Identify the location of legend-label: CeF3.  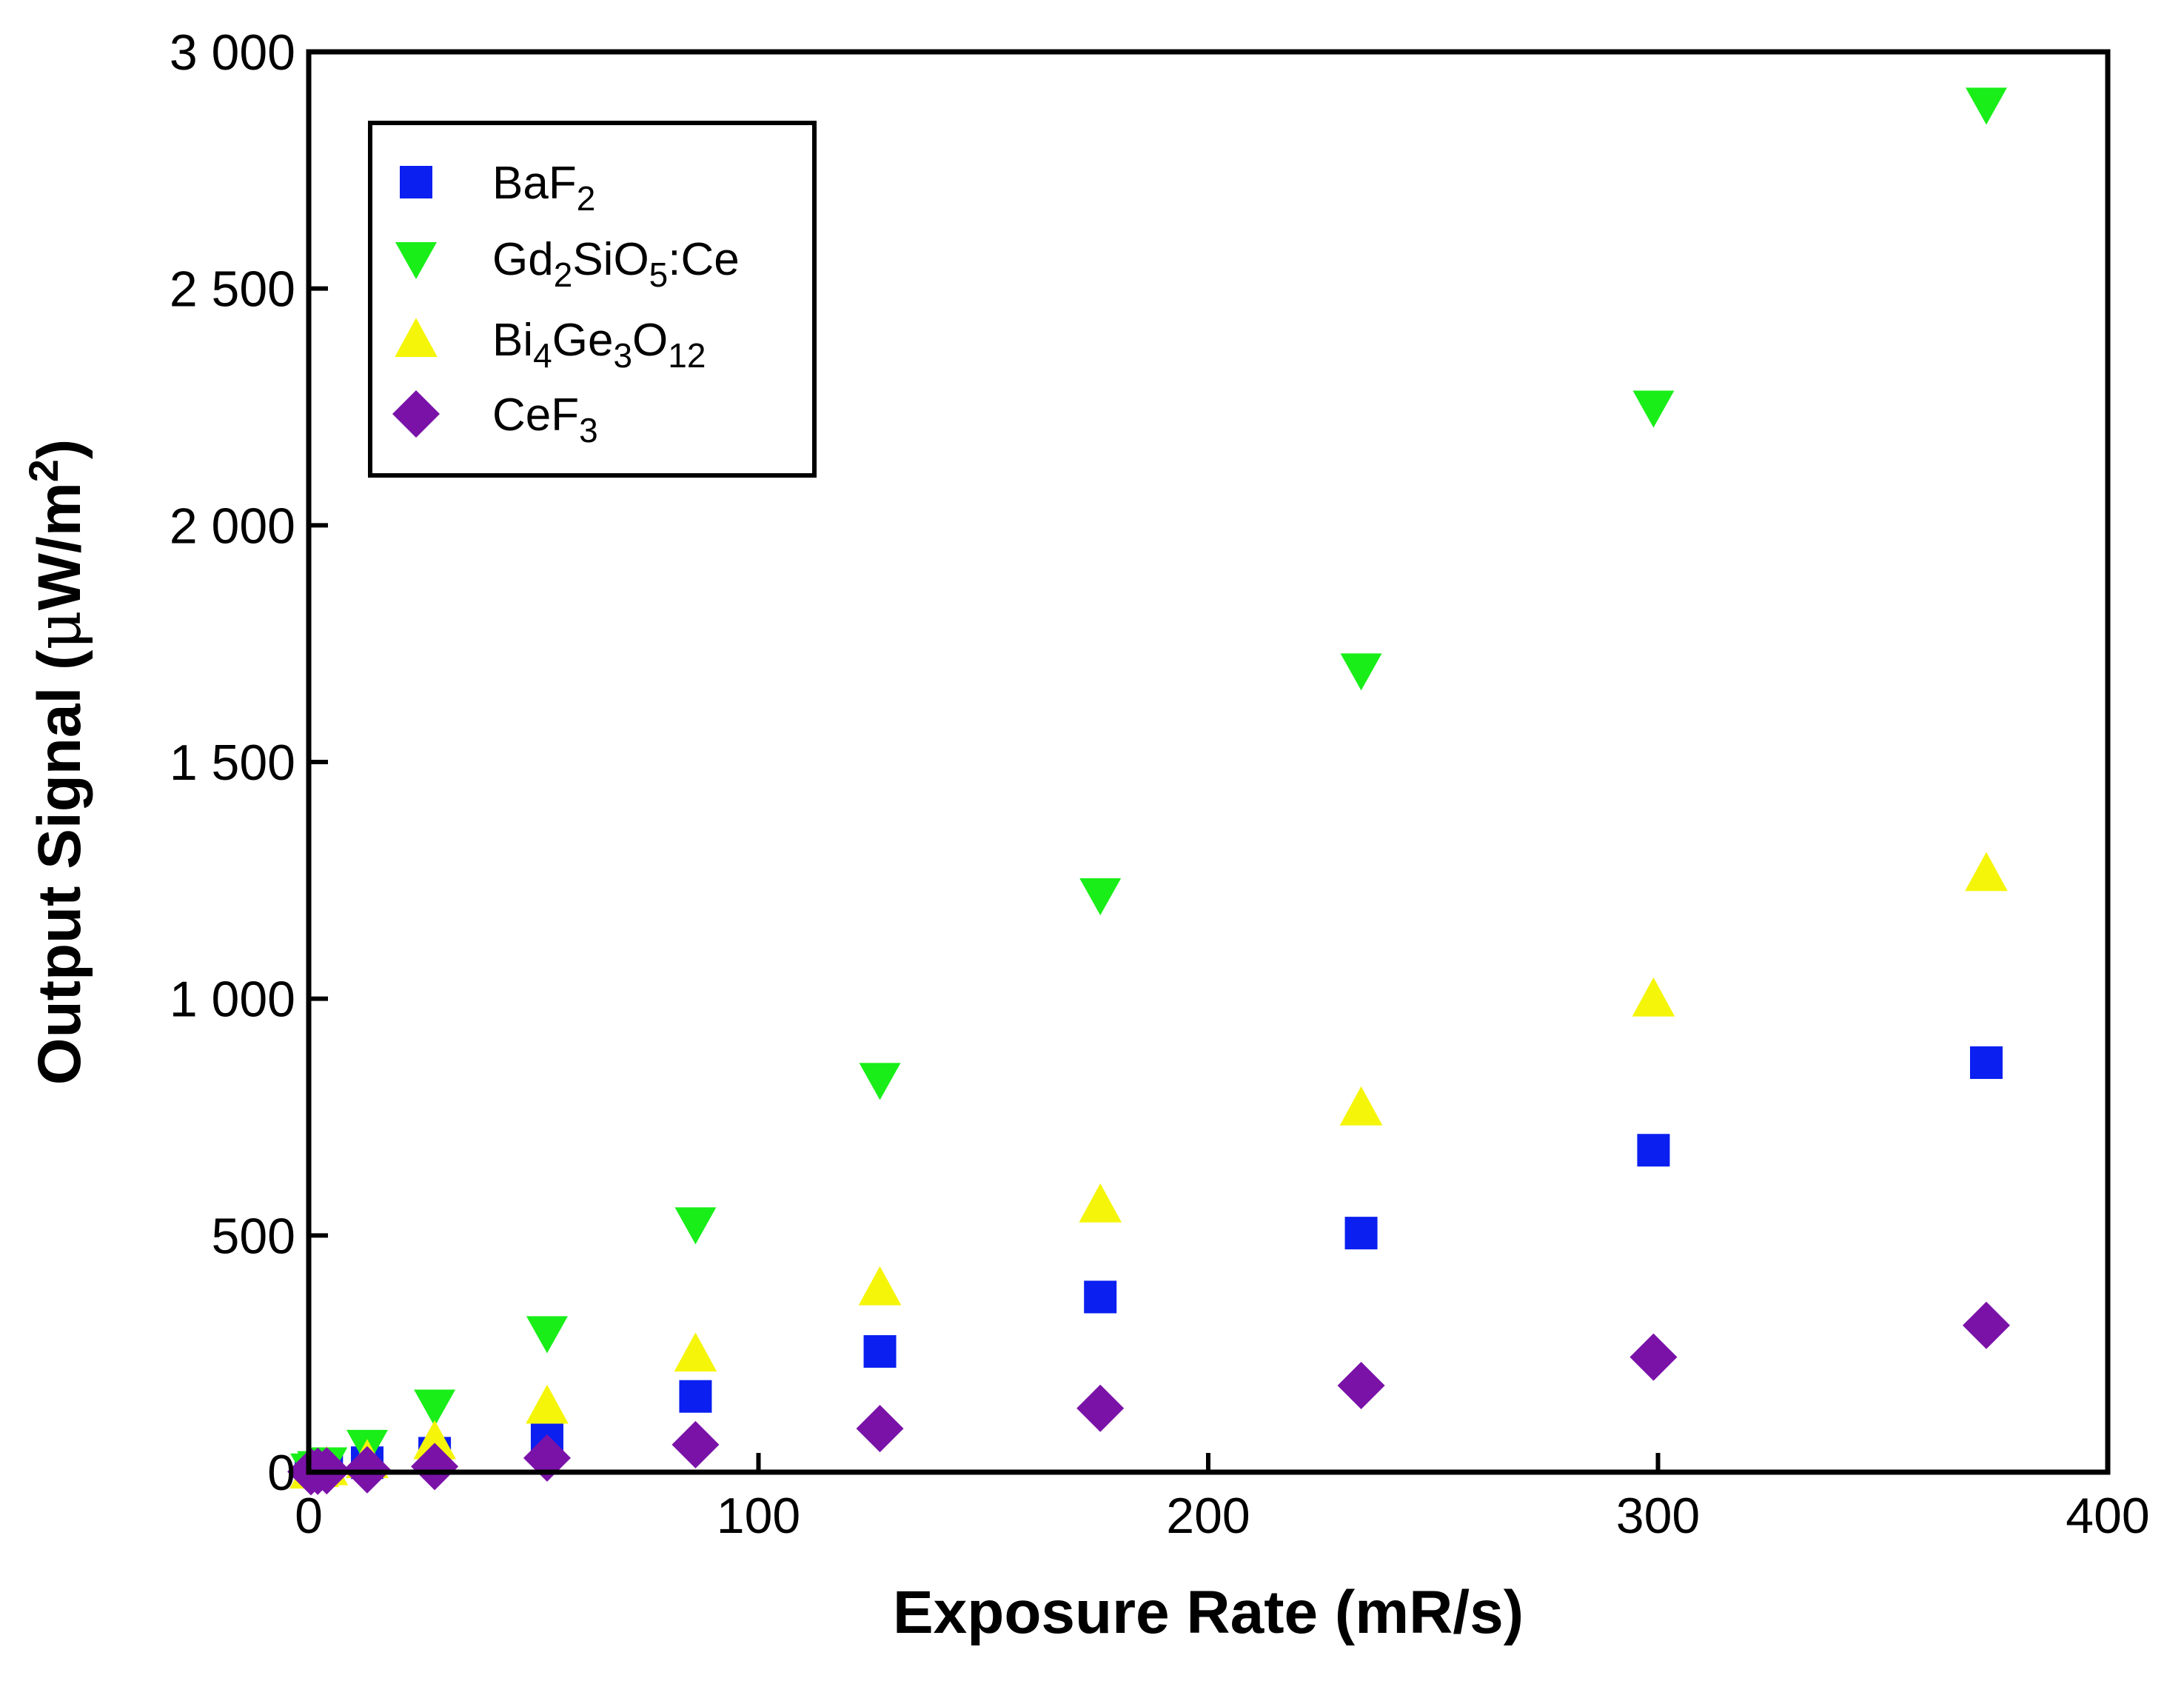
(545, 420).